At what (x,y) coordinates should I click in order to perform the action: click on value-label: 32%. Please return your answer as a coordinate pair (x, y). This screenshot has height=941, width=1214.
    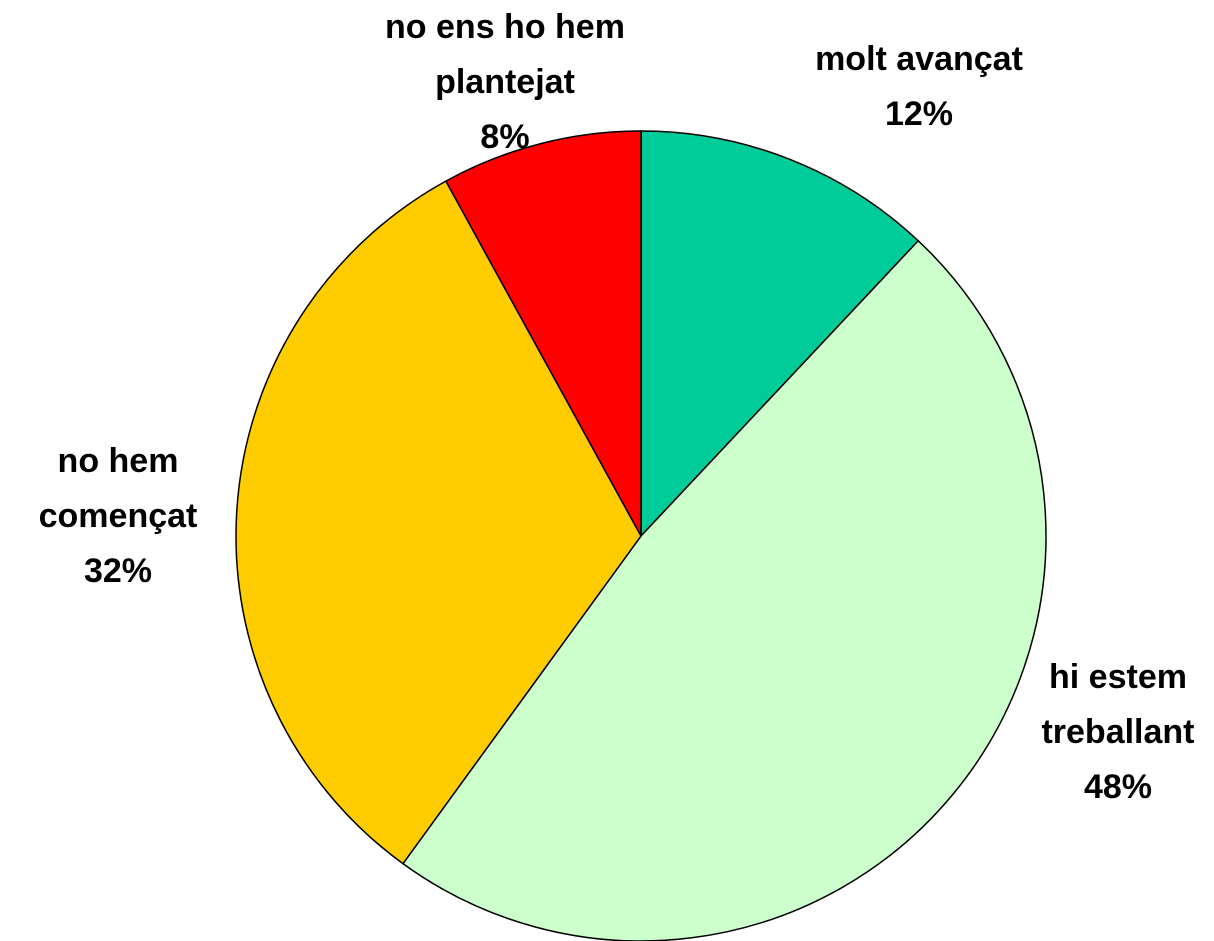
    Looking at the image, I should click on (118, 571).